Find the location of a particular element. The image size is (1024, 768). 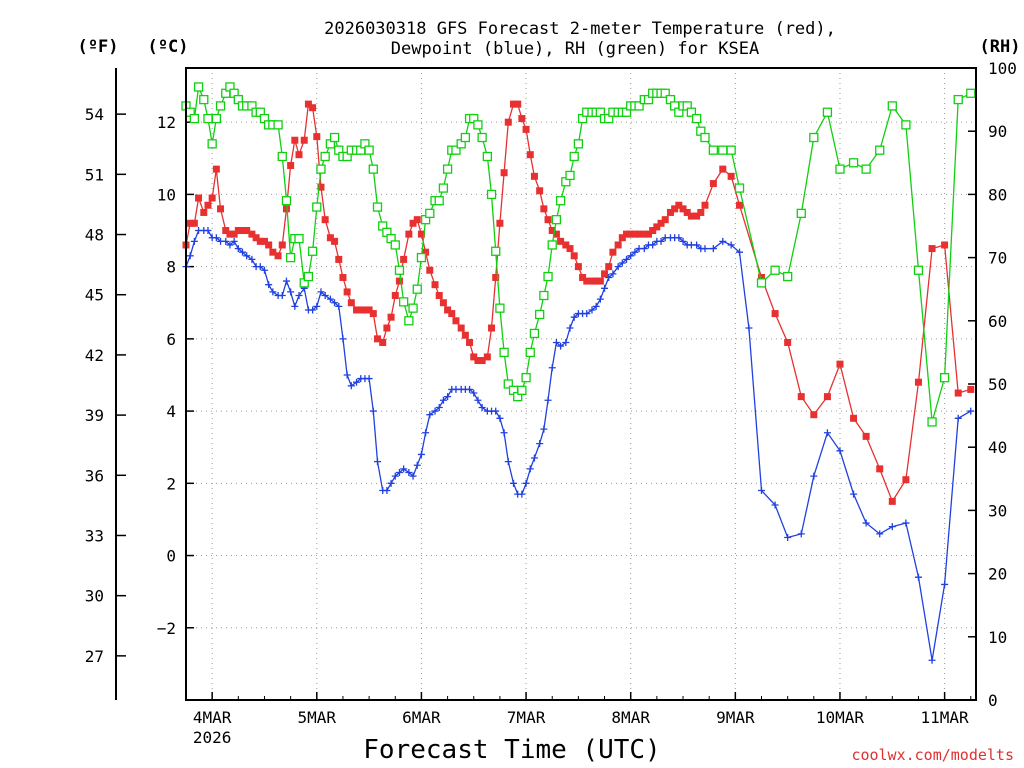

celsius-tick-label: 0 is located at coordinates (171, 556).